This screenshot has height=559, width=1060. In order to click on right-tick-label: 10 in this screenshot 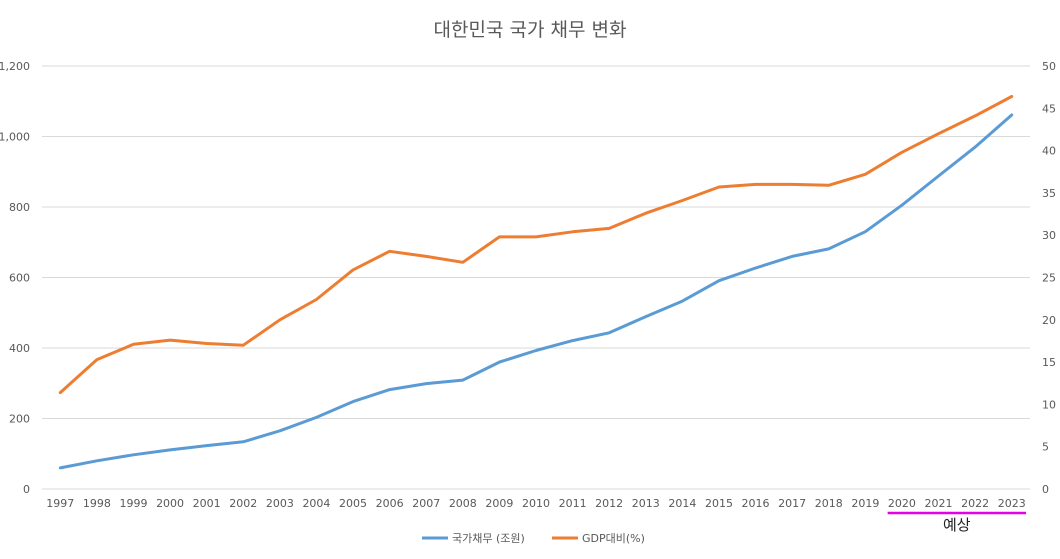, I will do `click(1049, 404)`.